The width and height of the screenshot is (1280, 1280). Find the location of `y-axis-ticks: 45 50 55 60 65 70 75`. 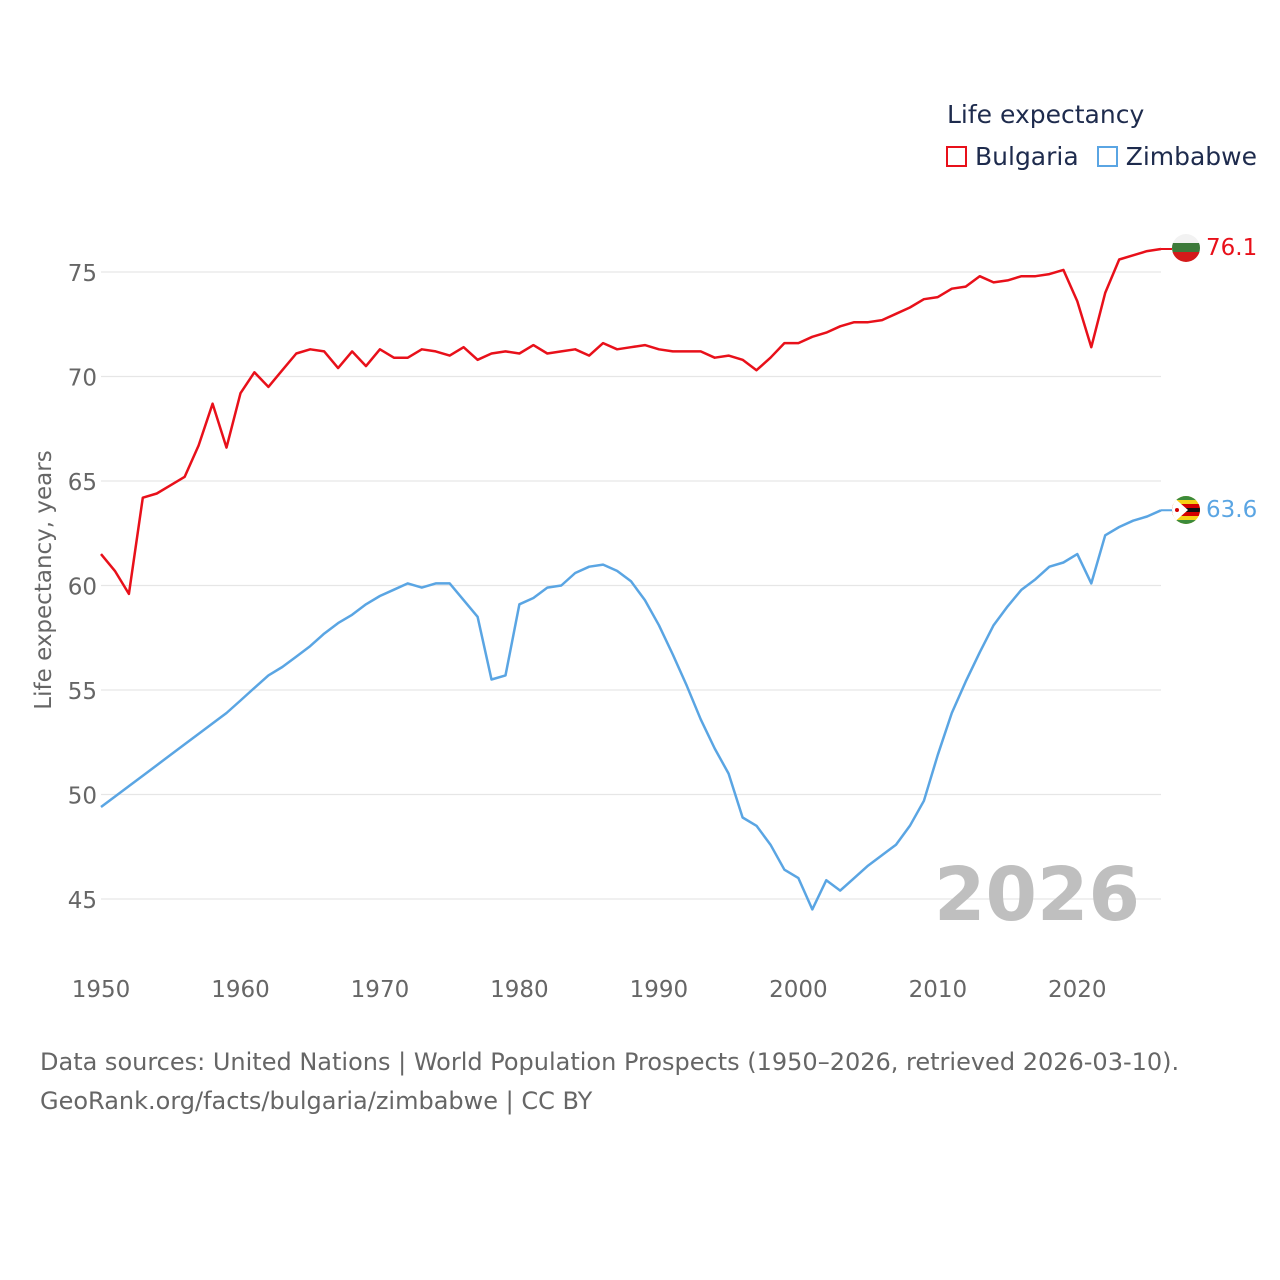

y-axis-ticks: 45 50 55 60 65 70 75 is located at coordinates (82, 587).